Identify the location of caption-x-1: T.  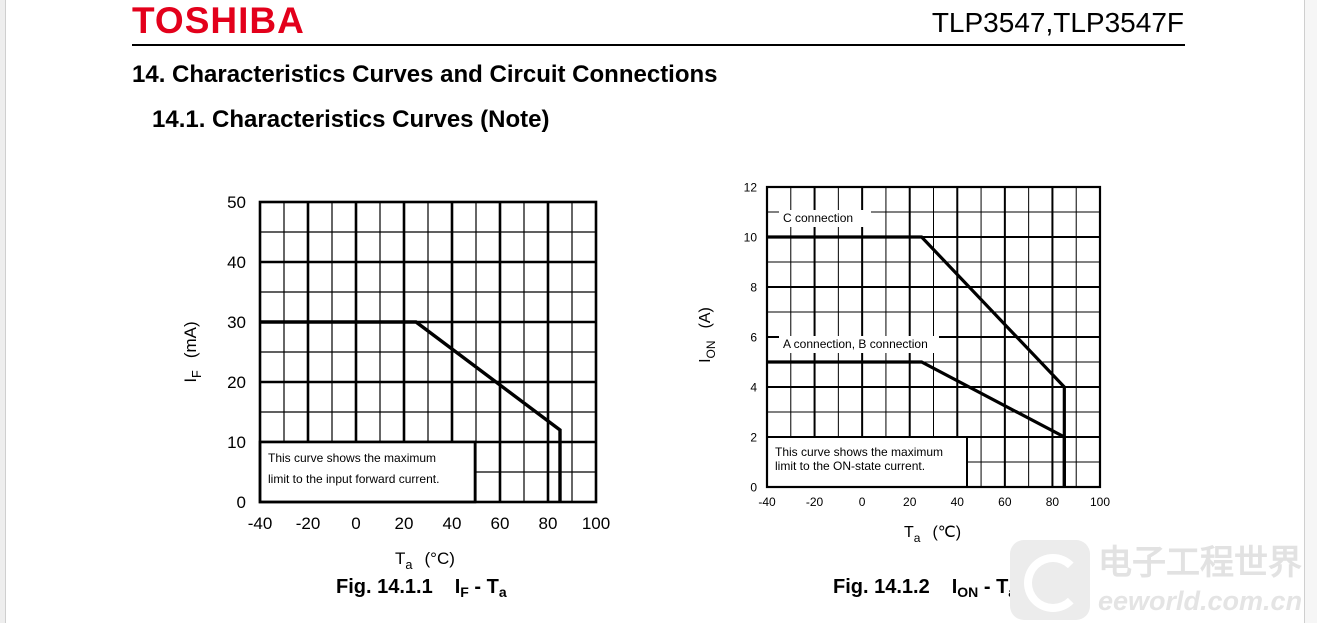
(492, 587).